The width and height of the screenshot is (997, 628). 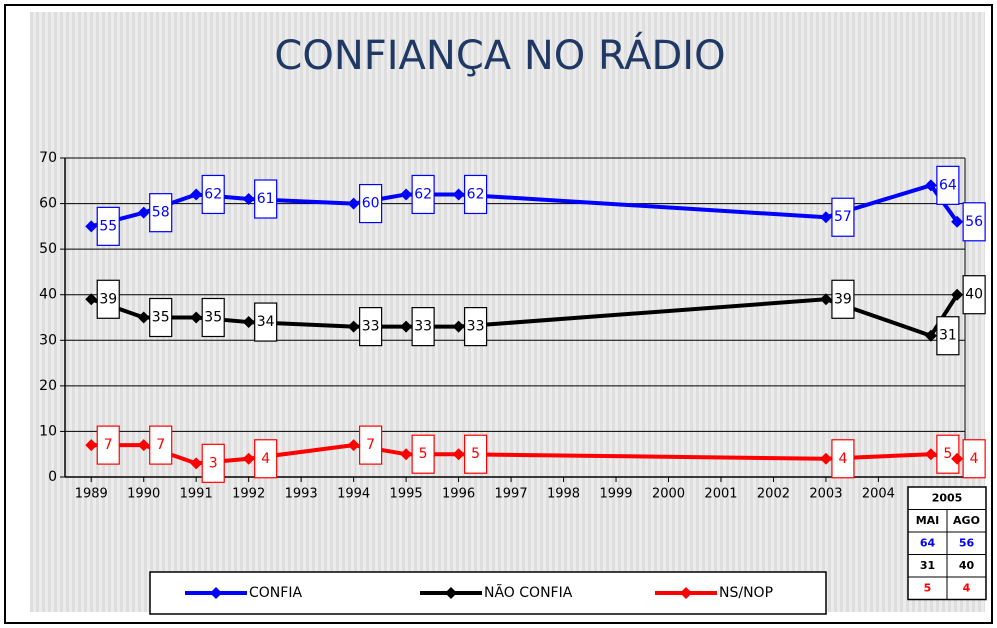 What do you see at coordinates (825, 494) in the screenshot?
I see `x-tick-label: 2003` at bounding box center [825, 494].